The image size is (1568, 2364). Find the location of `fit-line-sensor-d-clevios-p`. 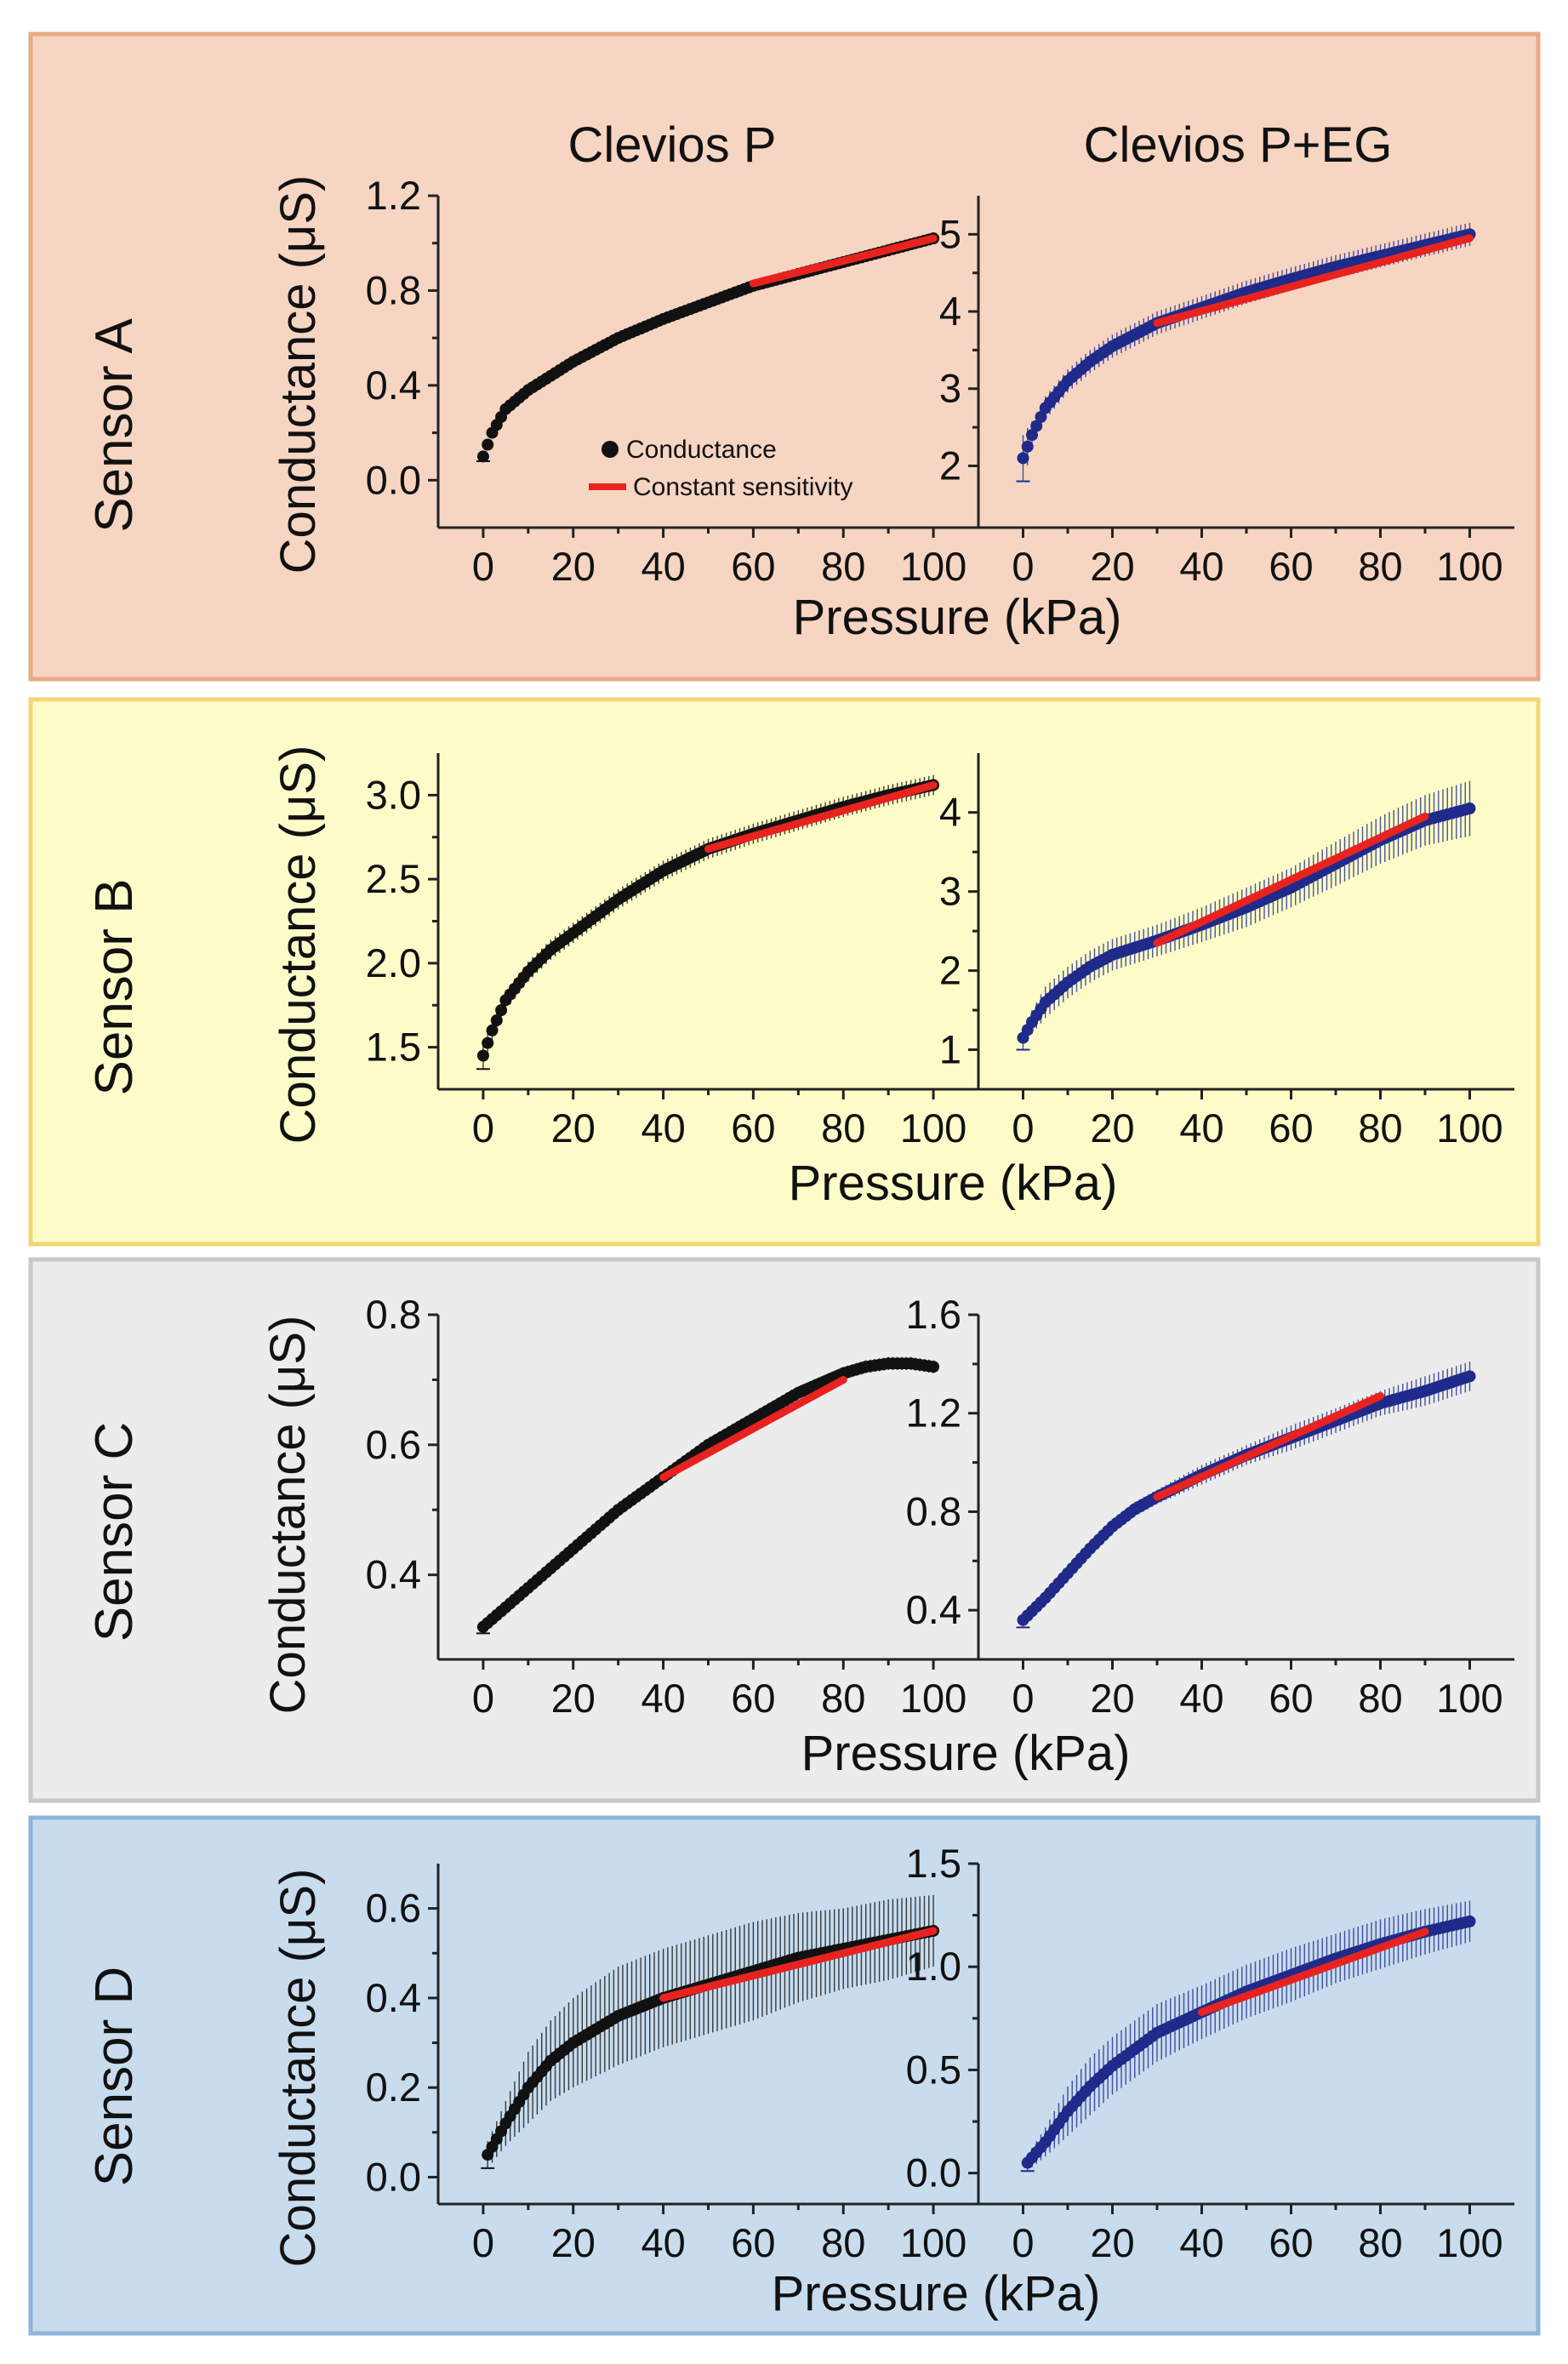

fit-line-sensor-d-clevios-p is located at coordinates (798, 1964).